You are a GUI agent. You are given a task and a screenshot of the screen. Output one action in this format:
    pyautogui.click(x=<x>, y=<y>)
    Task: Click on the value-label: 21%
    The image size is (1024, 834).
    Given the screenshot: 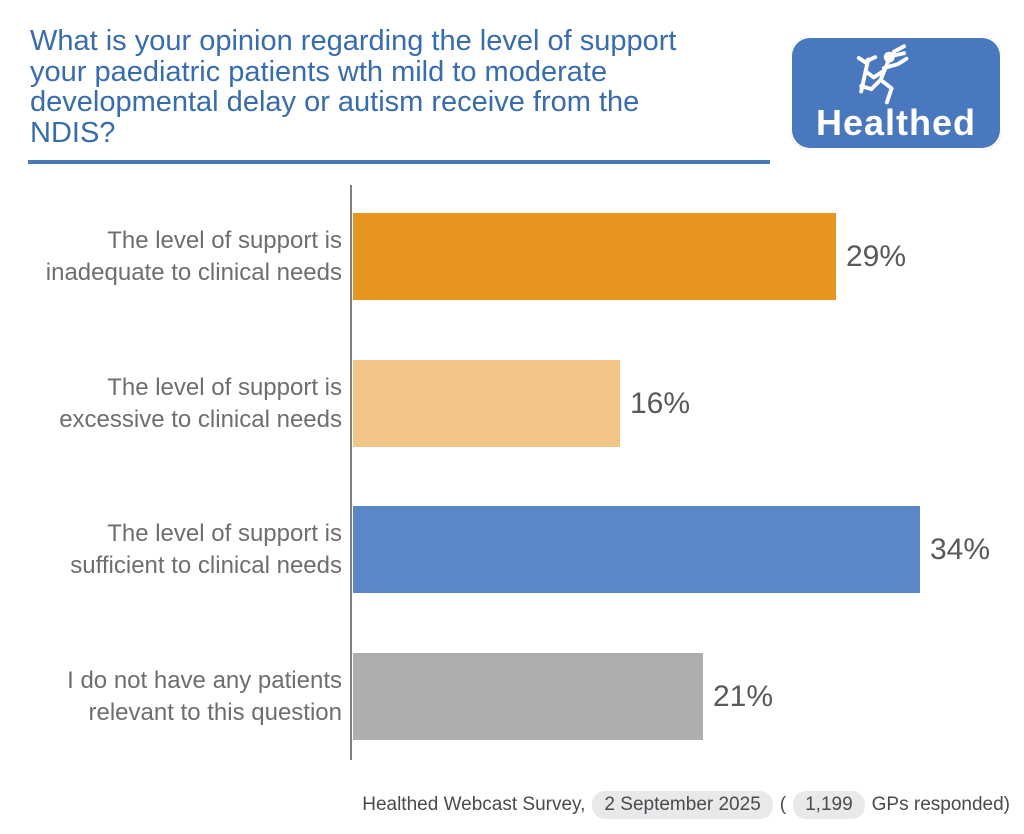 What is the action you would take?
    pyautogui.click(x=743, y=696)
    